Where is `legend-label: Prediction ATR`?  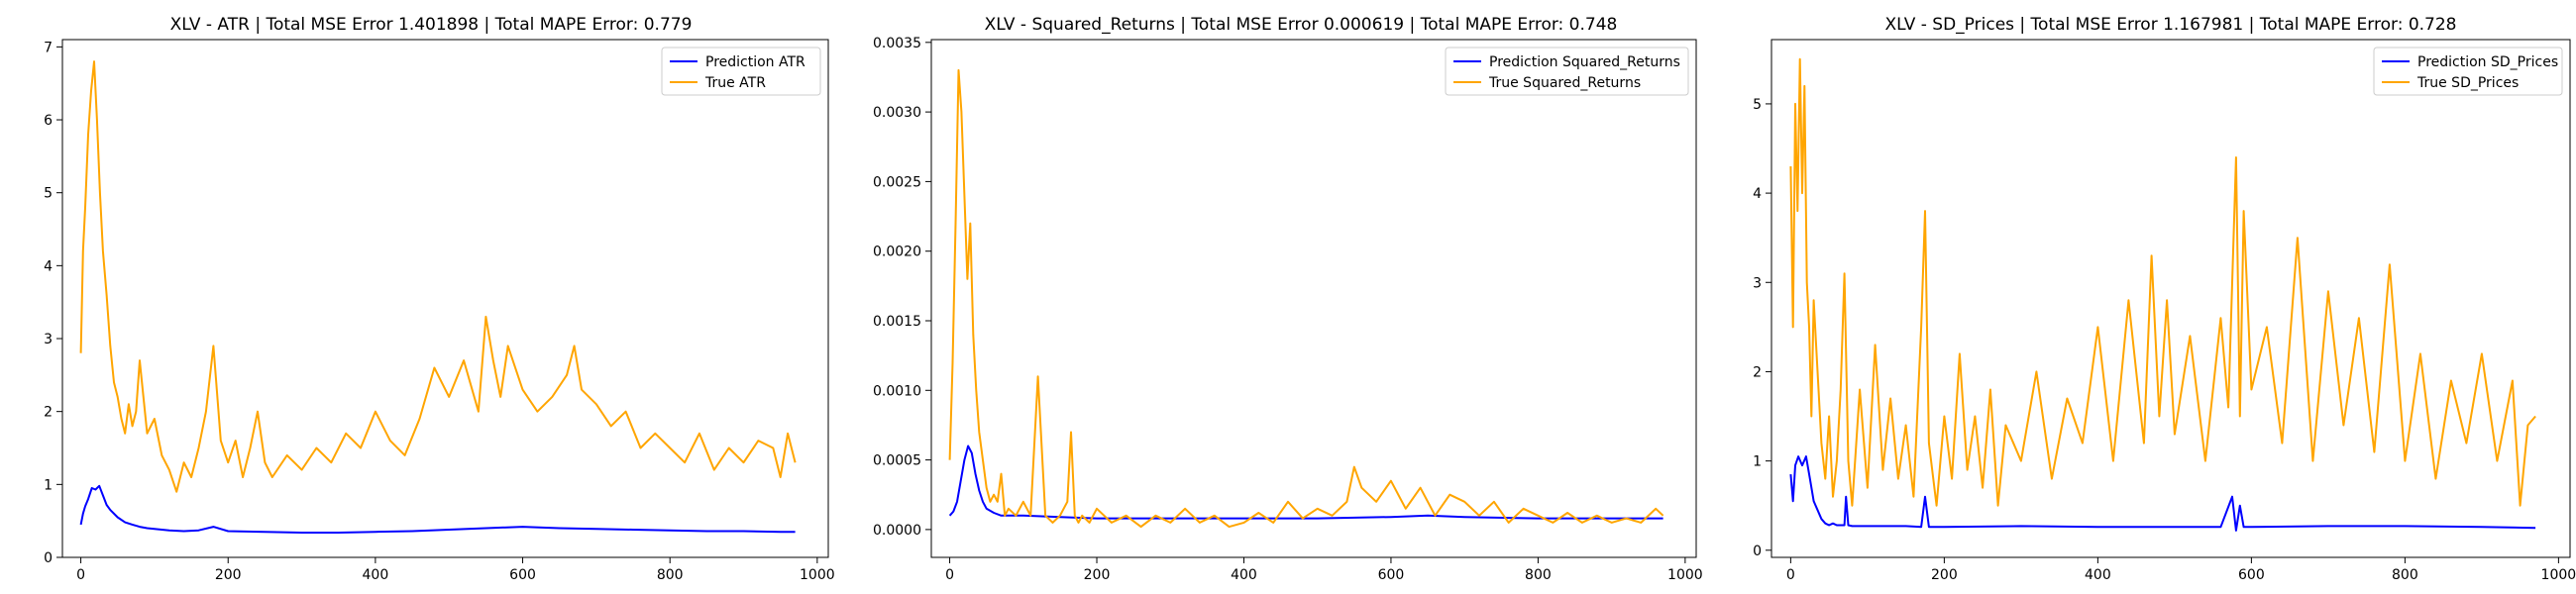 legend-label: Prediction ATR is located at coordinates (755, 62).